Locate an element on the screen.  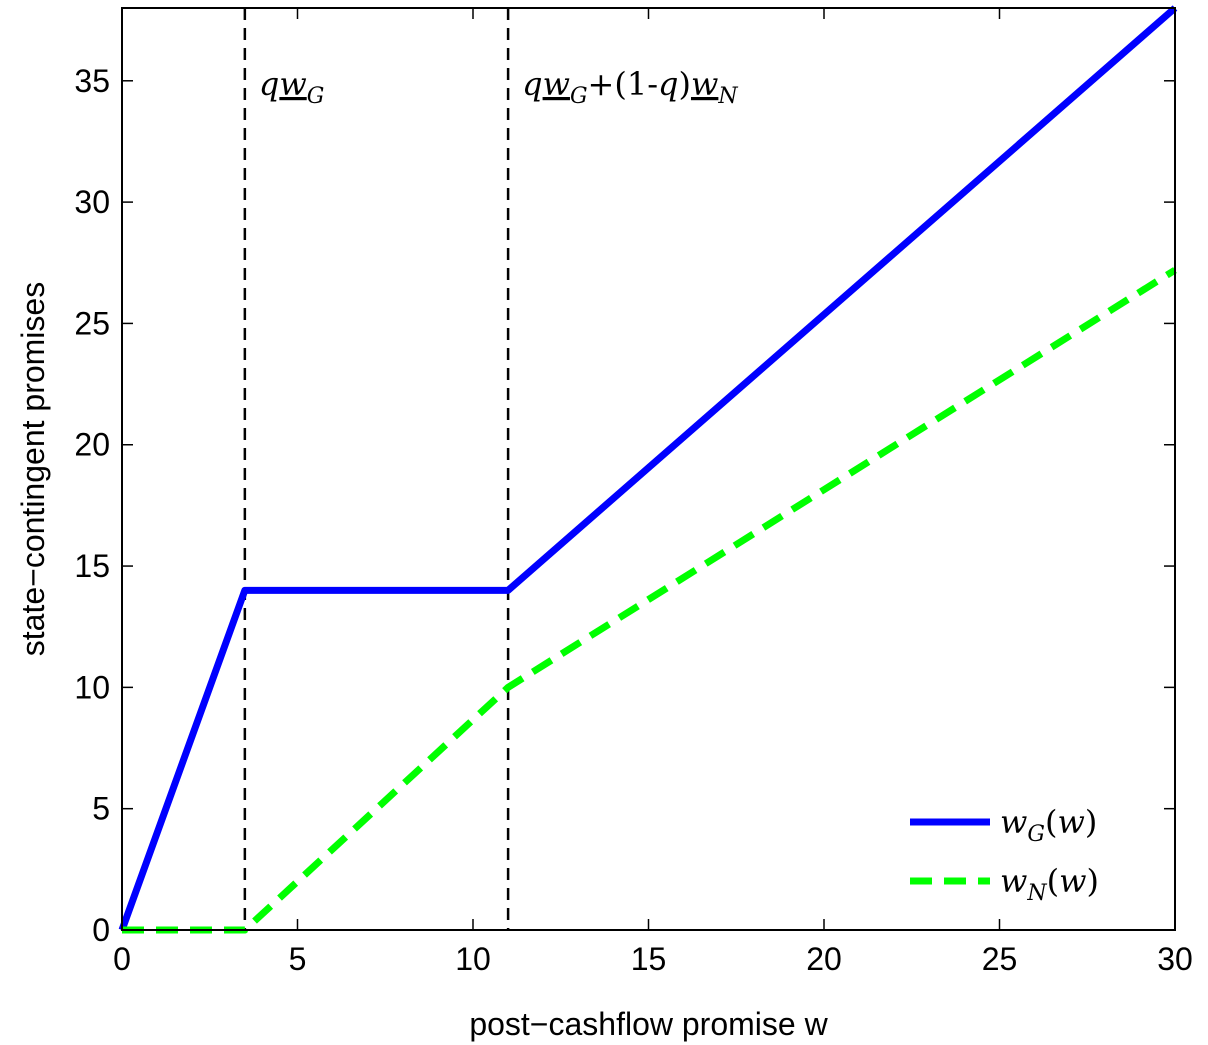
x-tick-label: 5 is located at coordinates (298, 959).